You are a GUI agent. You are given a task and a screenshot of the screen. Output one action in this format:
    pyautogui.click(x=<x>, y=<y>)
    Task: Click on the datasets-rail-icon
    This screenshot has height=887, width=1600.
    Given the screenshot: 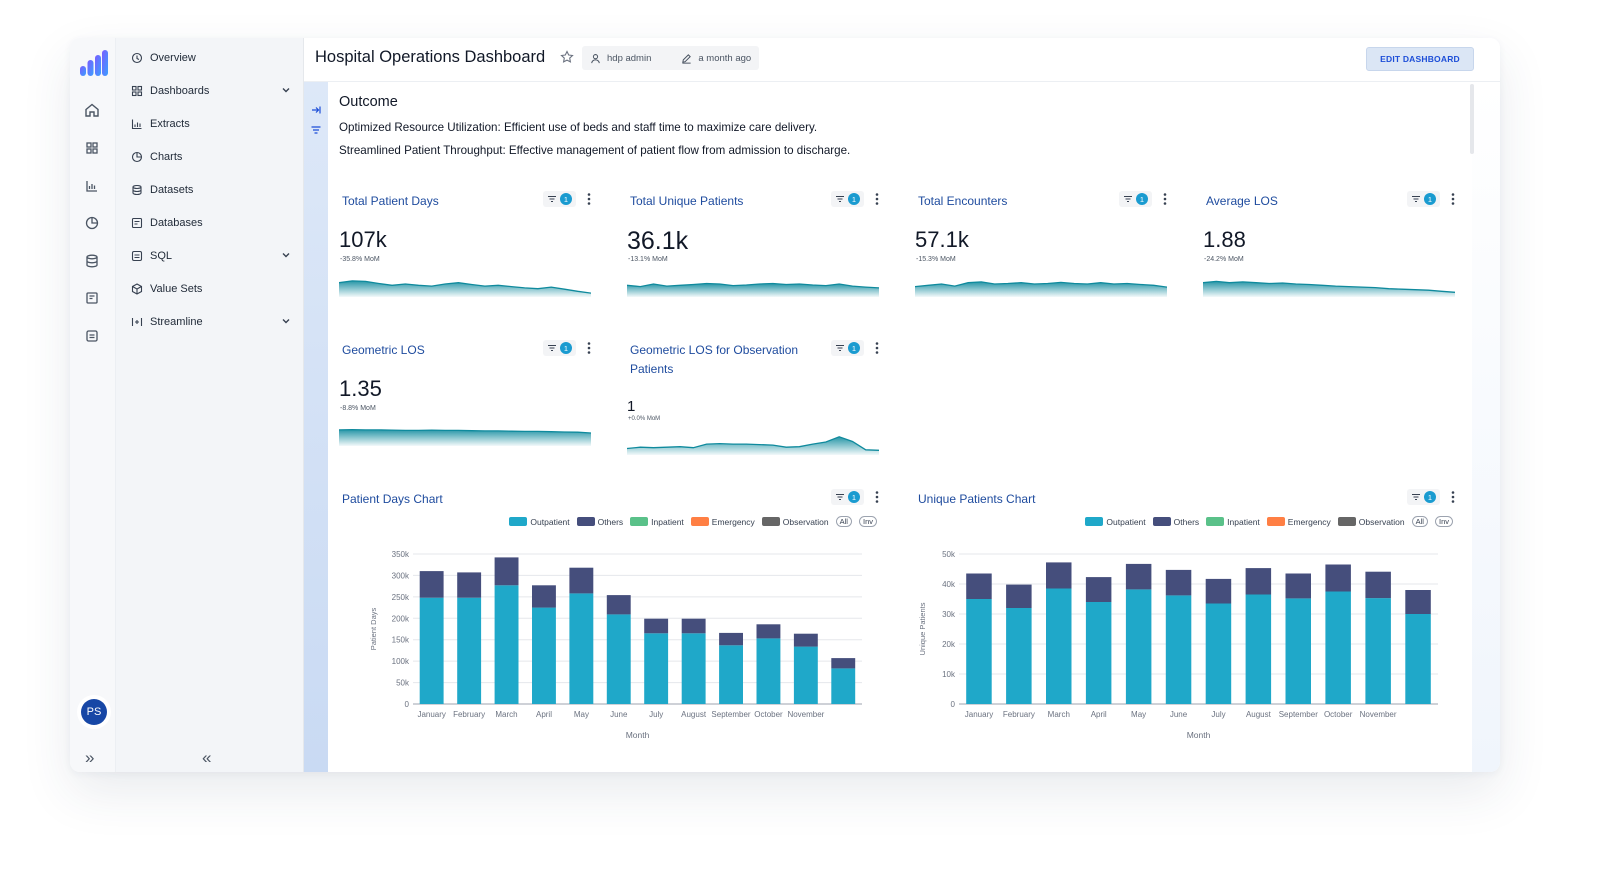 What is the action you would take?
    pyautogui.click(x=92, y=261)
    